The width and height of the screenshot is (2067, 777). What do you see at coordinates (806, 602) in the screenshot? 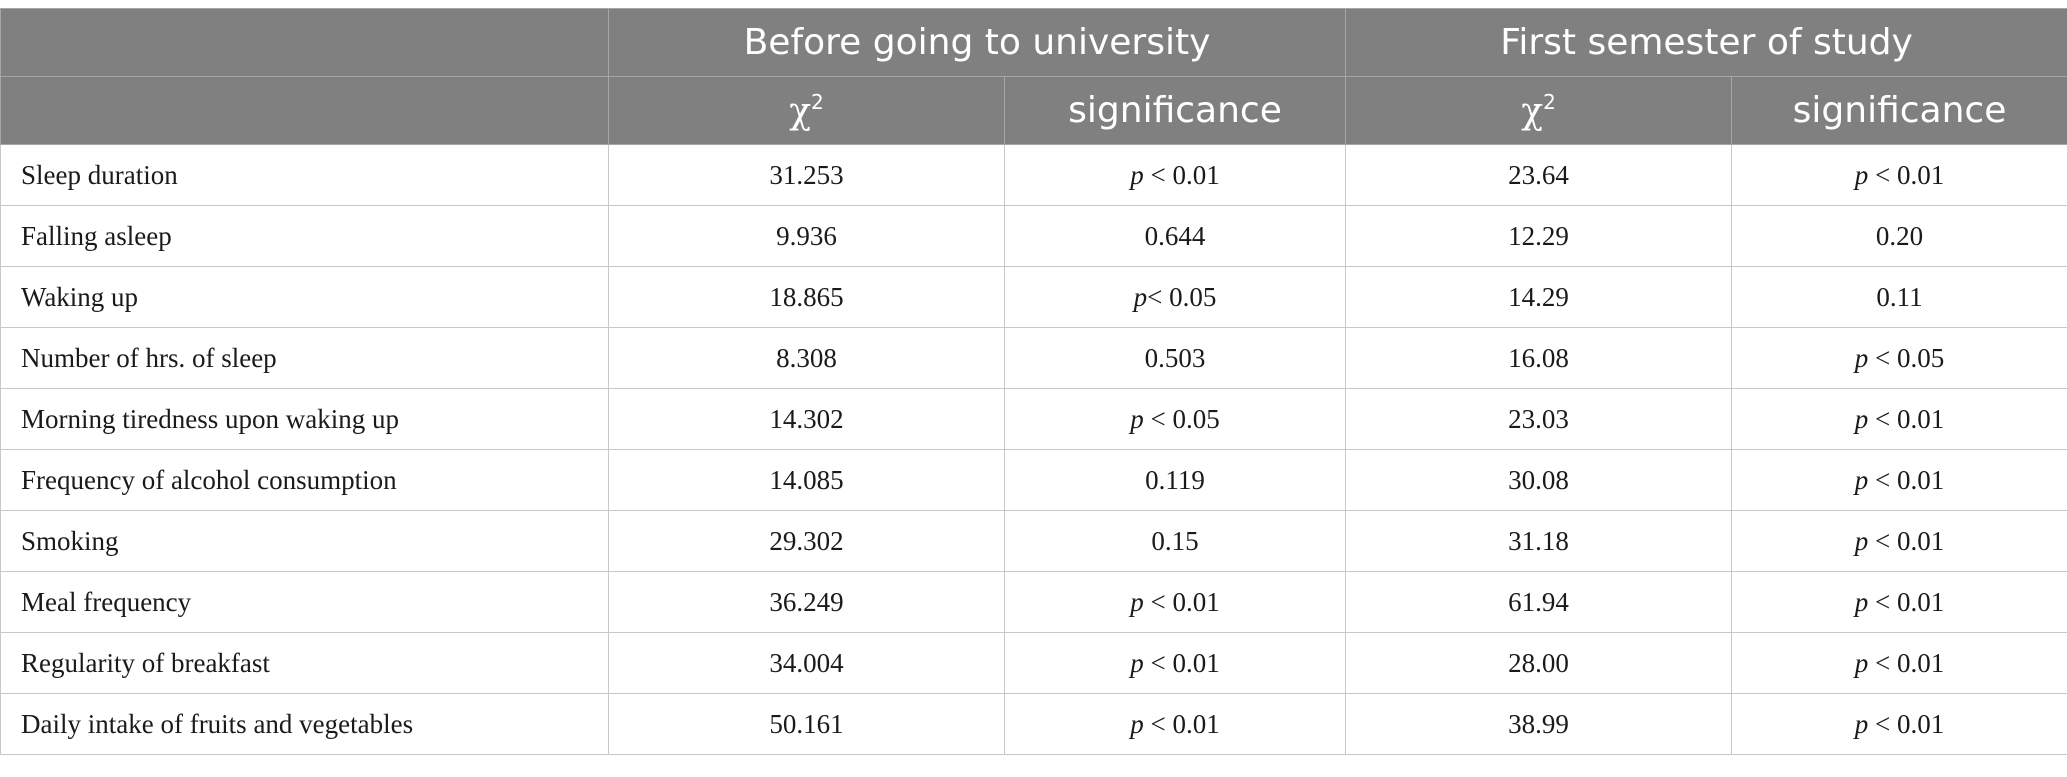
I see `before-chi-value: 36.249` at bounding box center [806, 602].